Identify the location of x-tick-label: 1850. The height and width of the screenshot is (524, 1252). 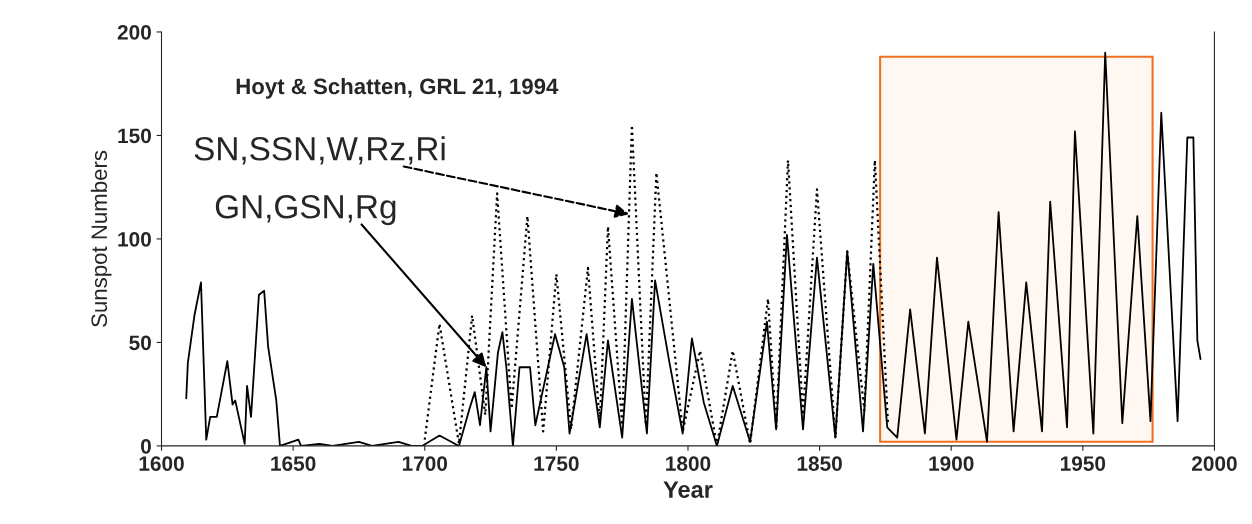
(819, 463).